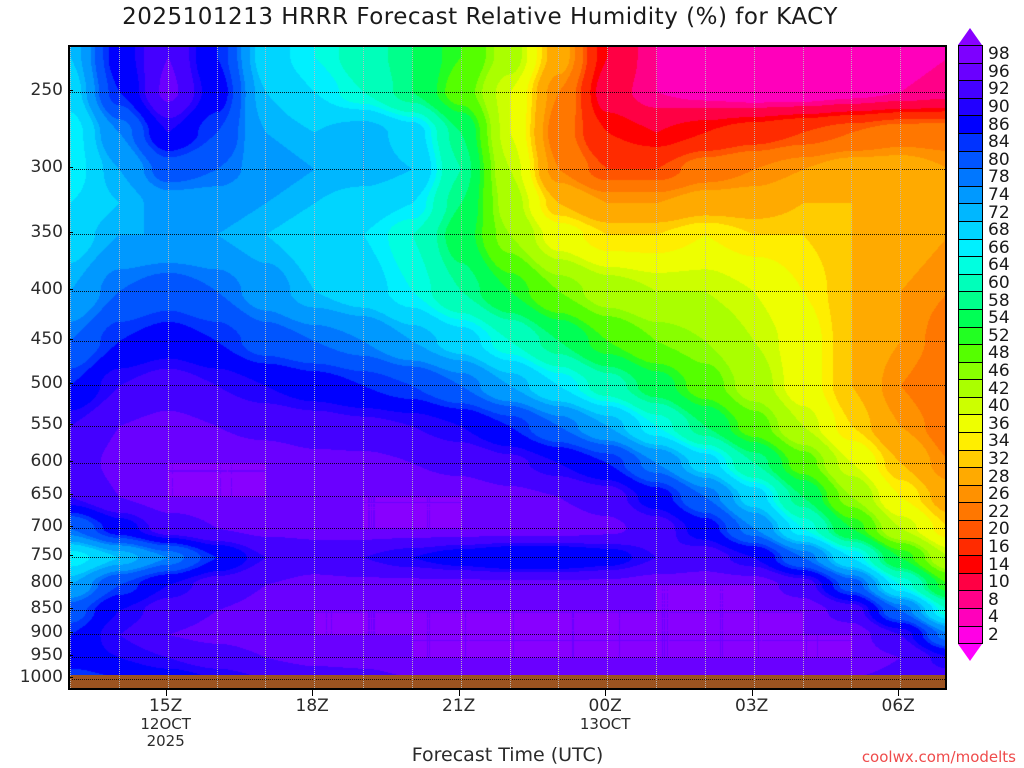 The image size is (1024, 768). What do you see at coordinates (984, 424) in the screenshot?
I see `colorbar-swatch: 36` at bounding box center [984, 424].